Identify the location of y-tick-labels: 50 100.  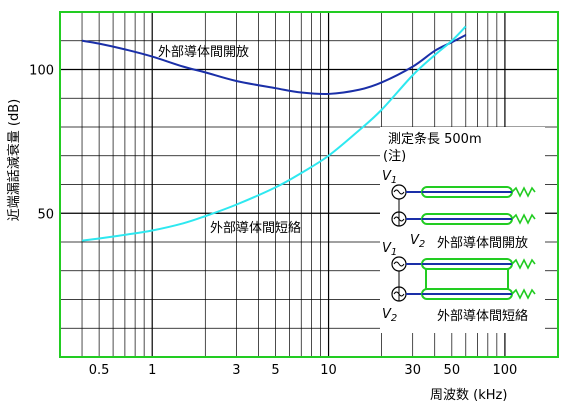
(41, 143).